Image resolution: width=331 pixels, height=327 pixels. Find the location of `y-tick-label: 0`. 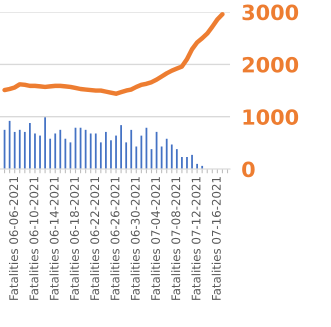

y-tick-label: 0 is located at coordinates (248, 170).